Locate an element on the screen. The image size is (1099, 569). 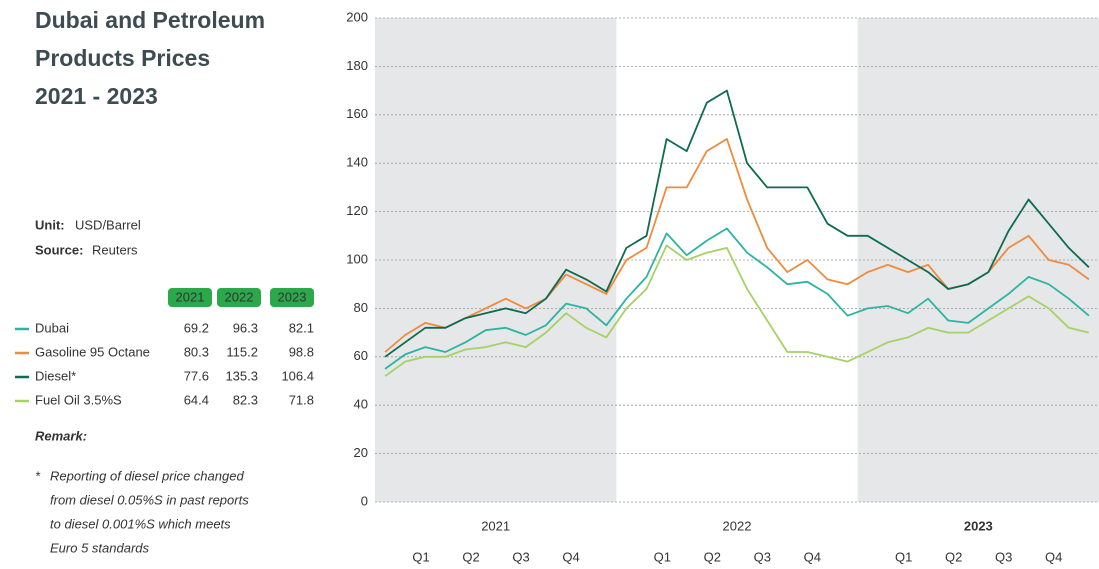
column-header: 2023 is located at coordinates (292, 296).